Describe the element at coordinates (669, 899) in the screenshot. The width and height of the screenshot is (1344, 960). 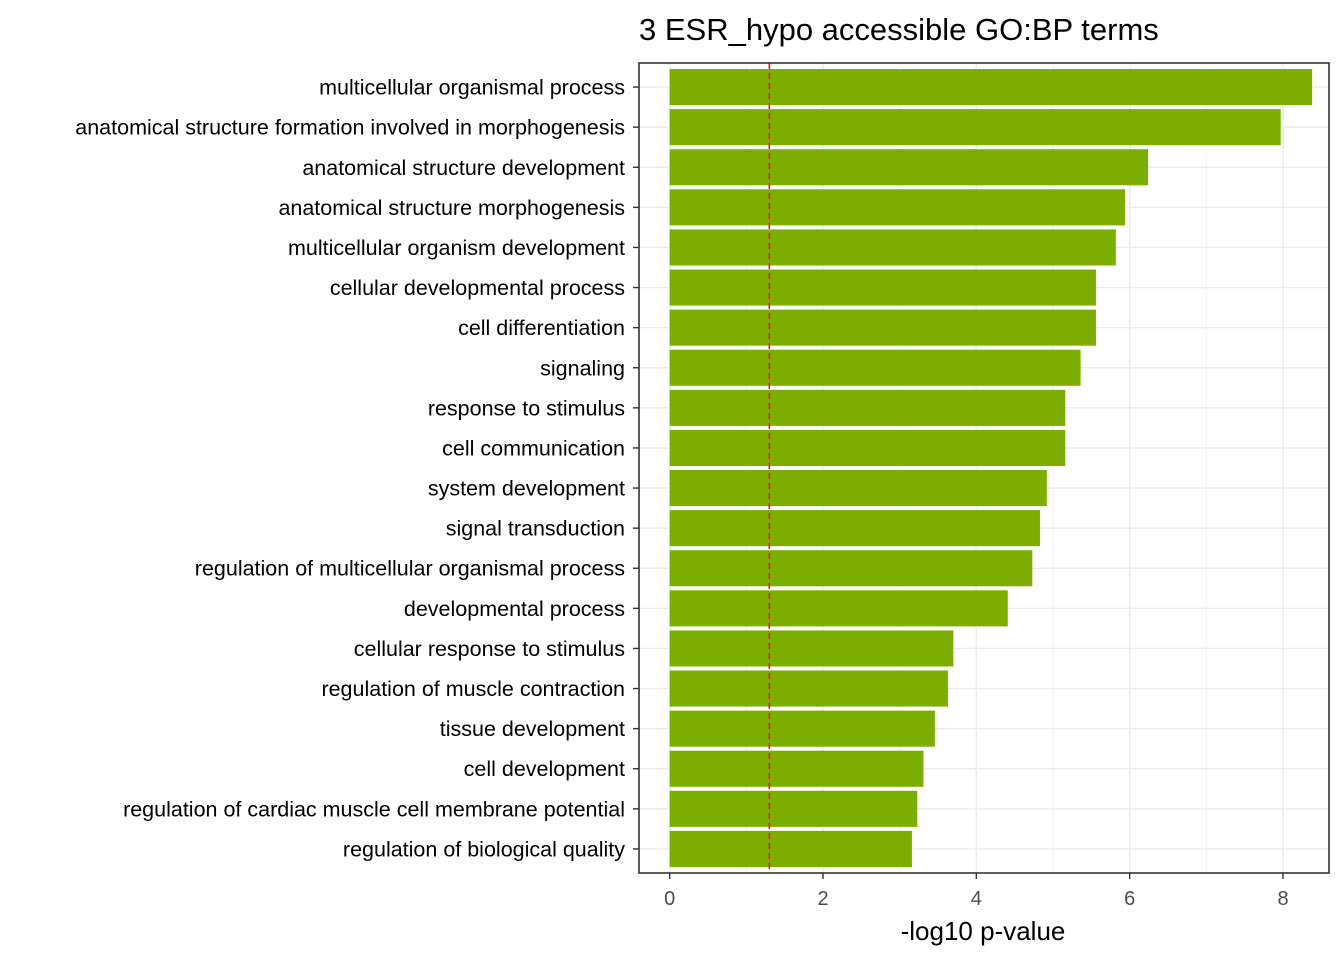
I see `x-tick-label: 0` at that location.